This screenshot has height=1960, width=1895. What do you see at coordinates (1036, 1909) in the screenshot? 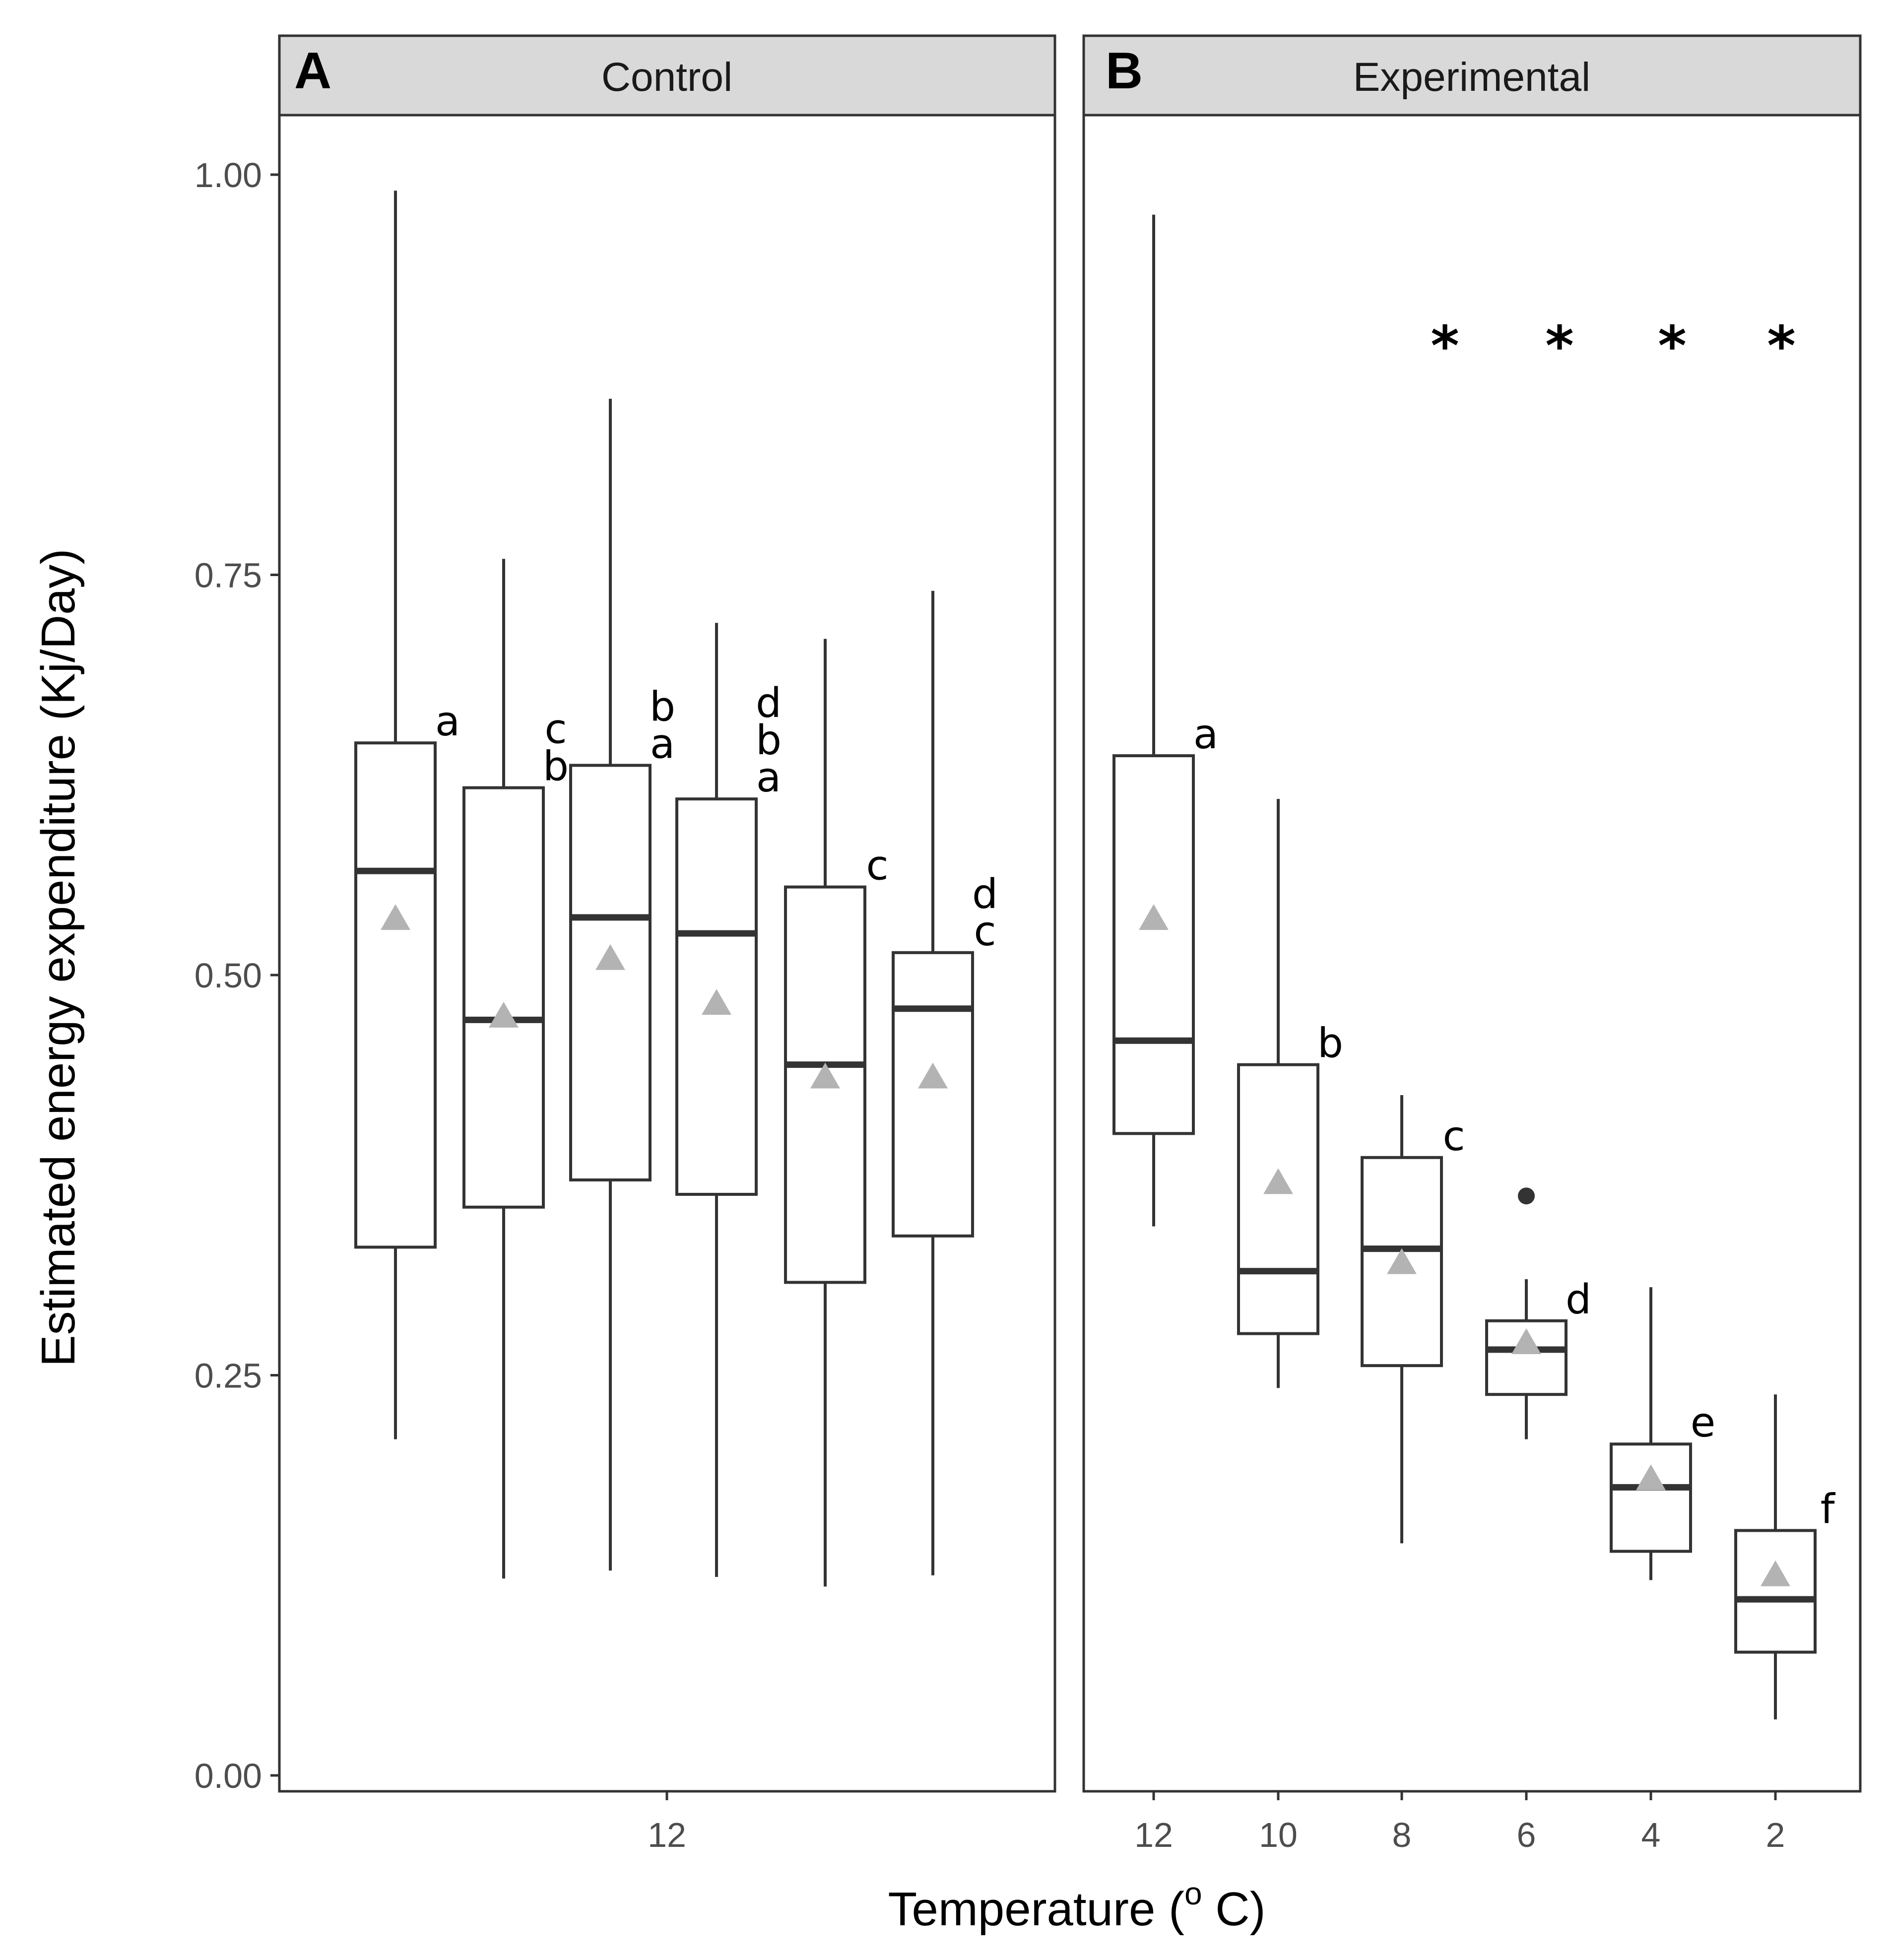
I see `x-axis-title-main: Temperature (` at bounding box center [1036, 1909].